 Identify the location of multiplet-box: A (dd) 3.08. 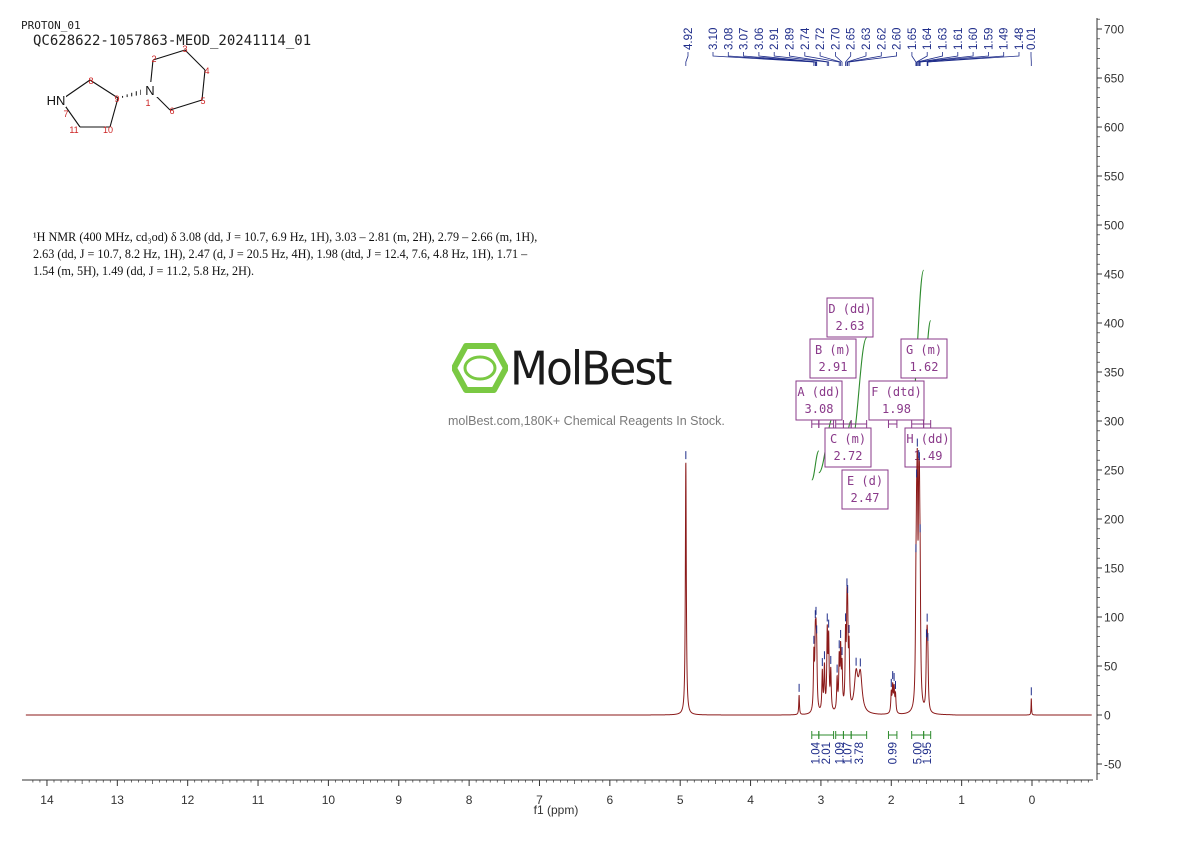
(819, 400).